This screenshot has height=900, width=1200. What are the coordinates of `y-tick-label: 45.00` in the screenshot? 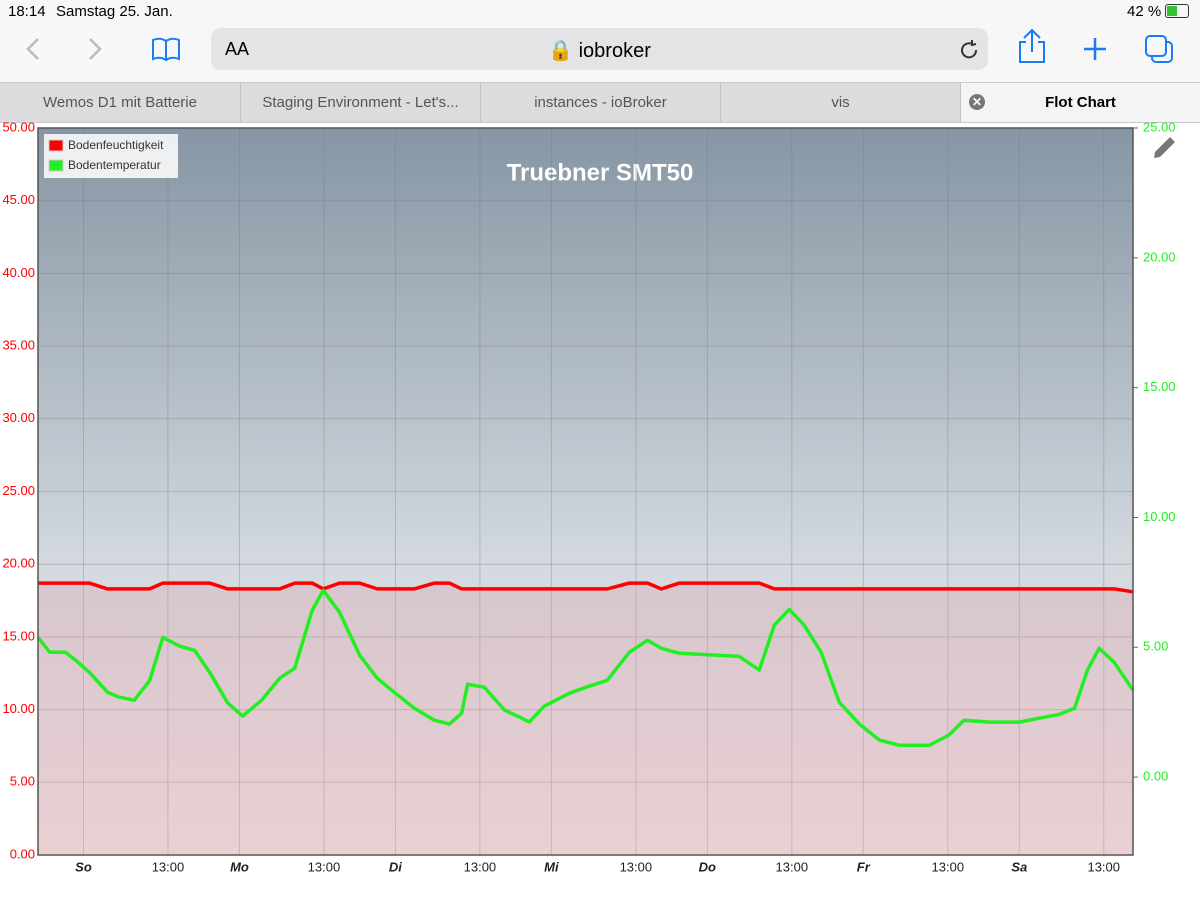 It's located at (18, 199).